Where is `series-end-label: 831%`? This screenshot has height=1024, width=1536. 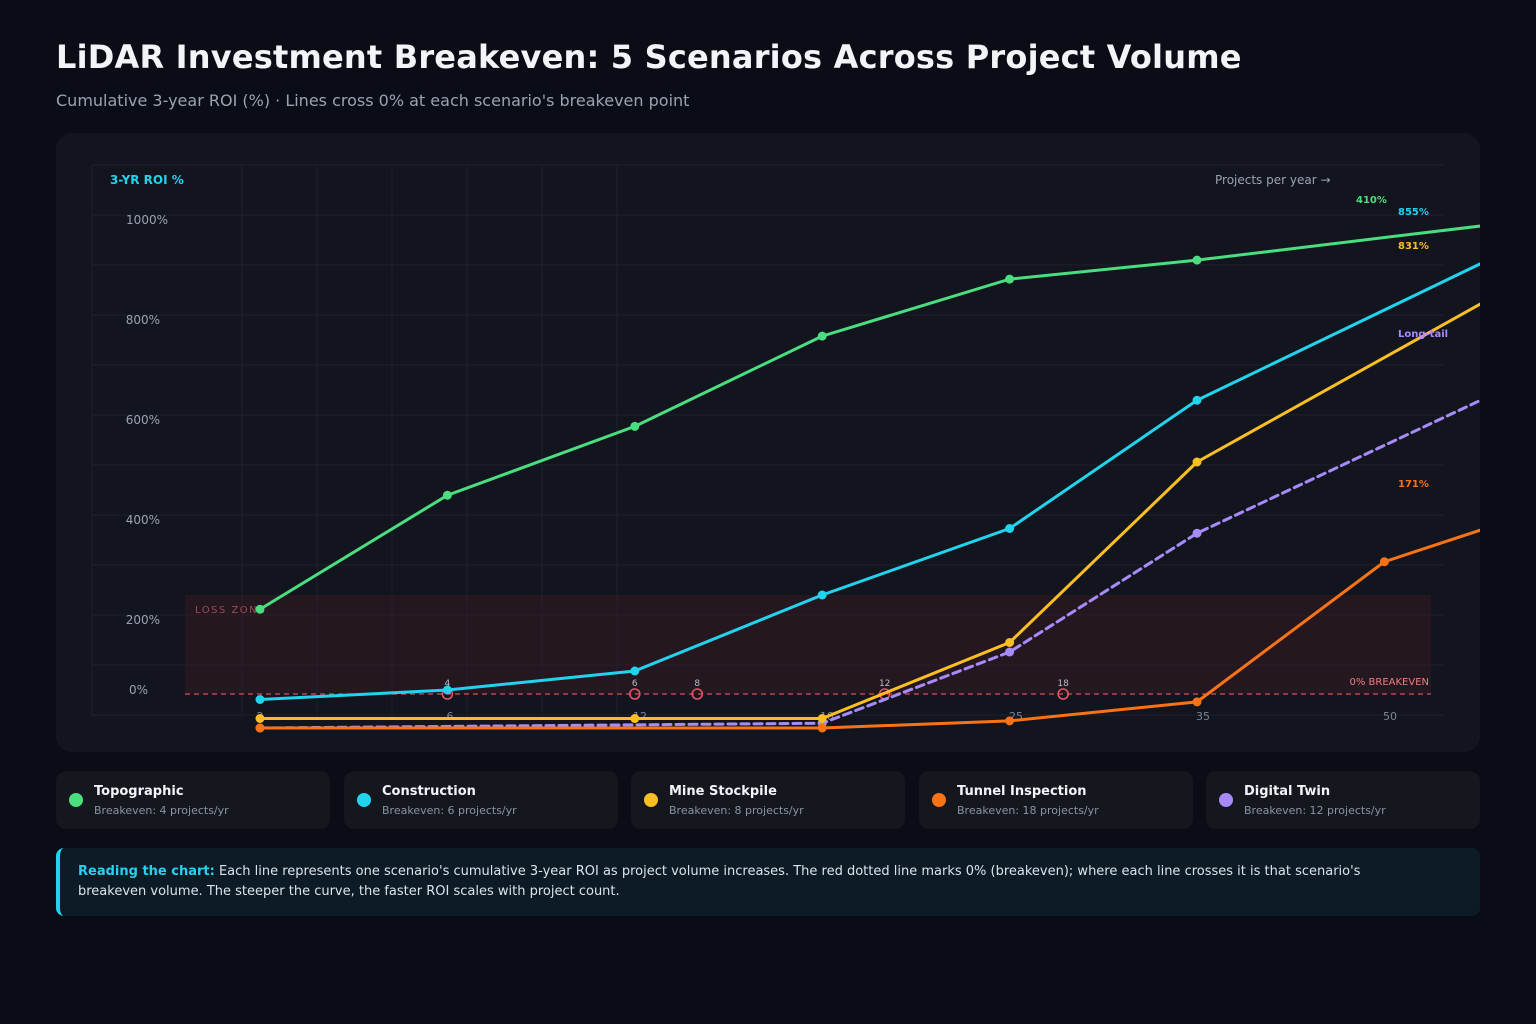
series-end-label: 831% is located at coordinates (1413, 246).